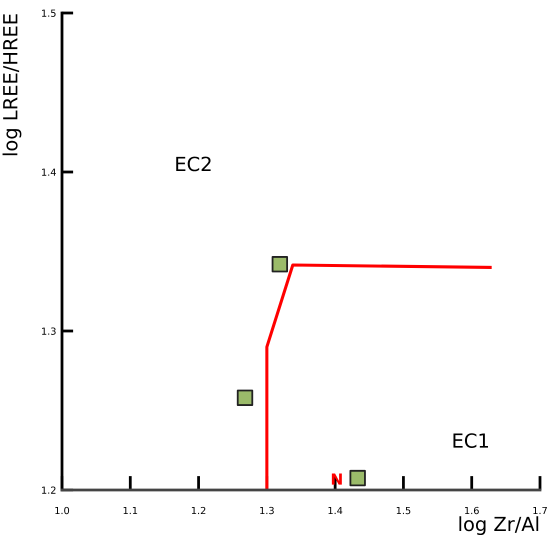 This screenshot has width=550, height=544. What do you see at coordinates (199, 510) in the screenshot?
I see `x-tick-label: 1.2` at bounding box center [199, 510].